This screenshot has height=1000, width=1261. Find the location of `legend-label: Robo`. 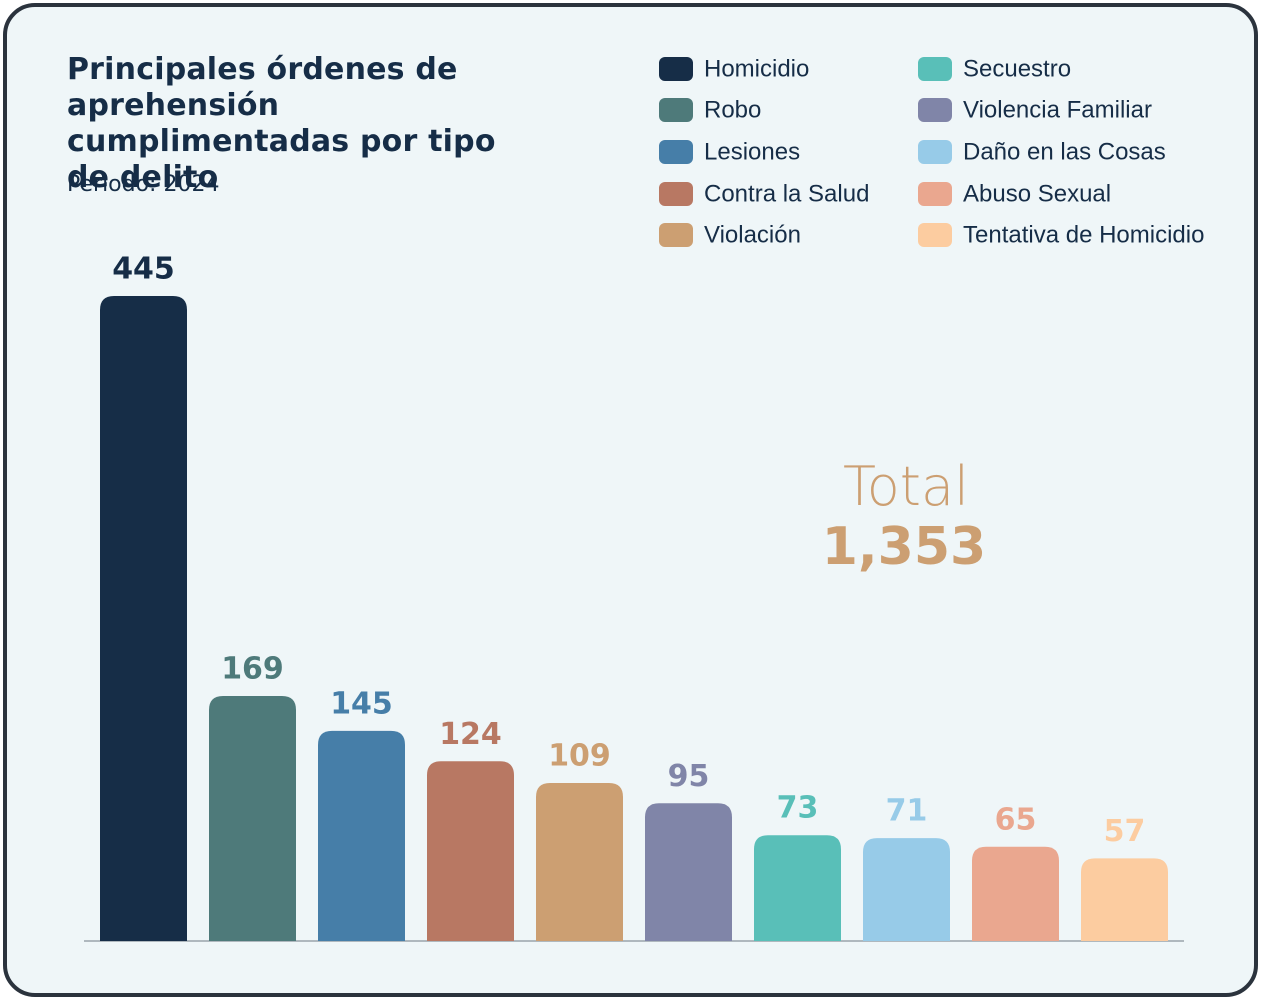

legend-label: Robo is located at coordinates (732, 109).